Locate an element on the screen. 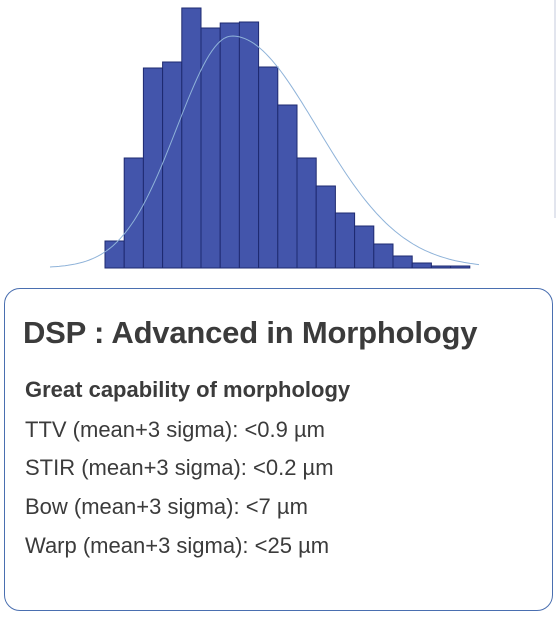 Image resolution: width=559 pixels, height=619 pixels. spec-bow: Bow (mean+3 sigma): <7 µm is located at coordinates (166, 506).